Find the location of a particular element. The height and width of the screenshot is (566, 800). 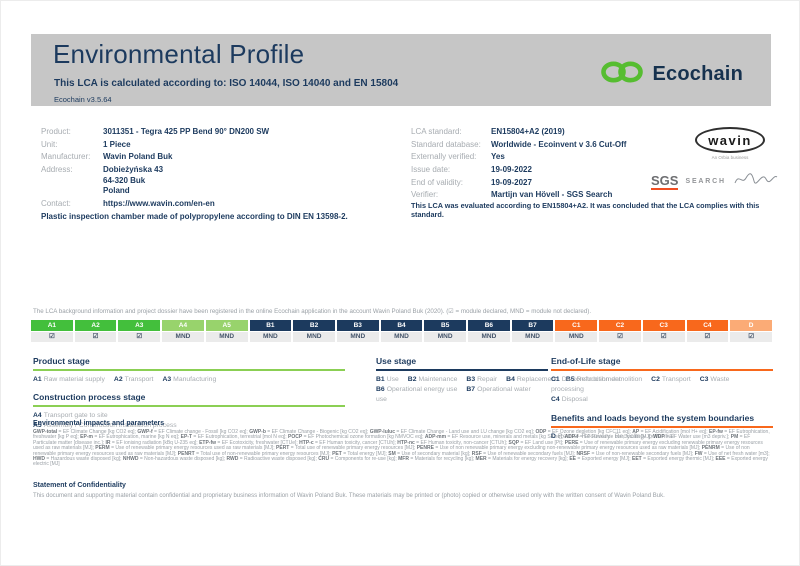

lca-info-label: Verifier: is located at coordinates (425, 195).